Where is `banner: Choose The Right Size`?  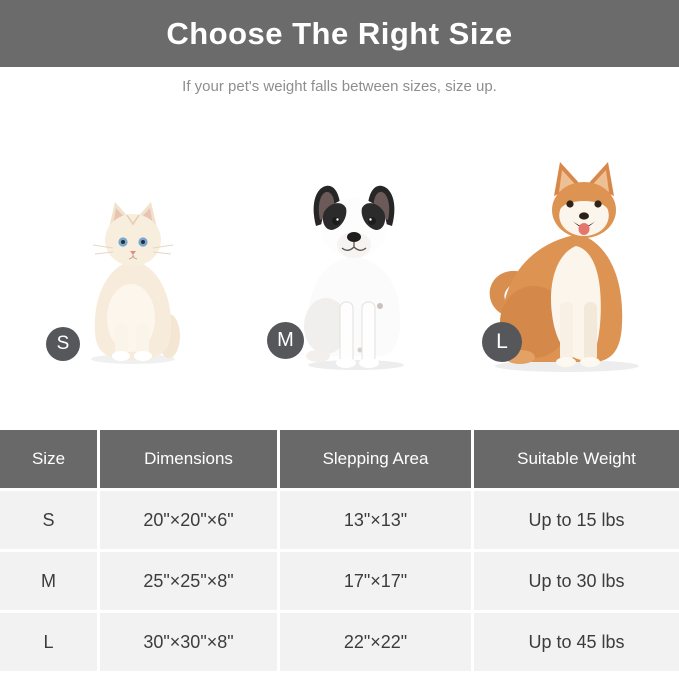
banner: Choose The Right Size is located at coordinates (339, 33).